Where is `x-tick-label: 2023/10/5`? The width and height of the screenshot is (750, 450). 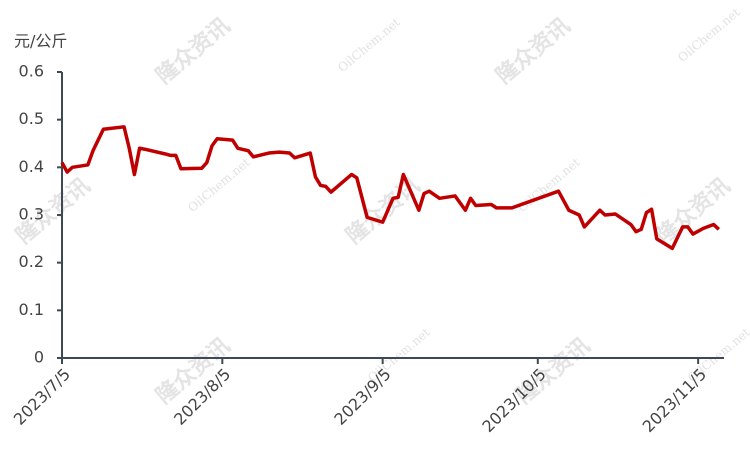
x-tick-label: 2023/10/5 is located at coordinates (513, 400).